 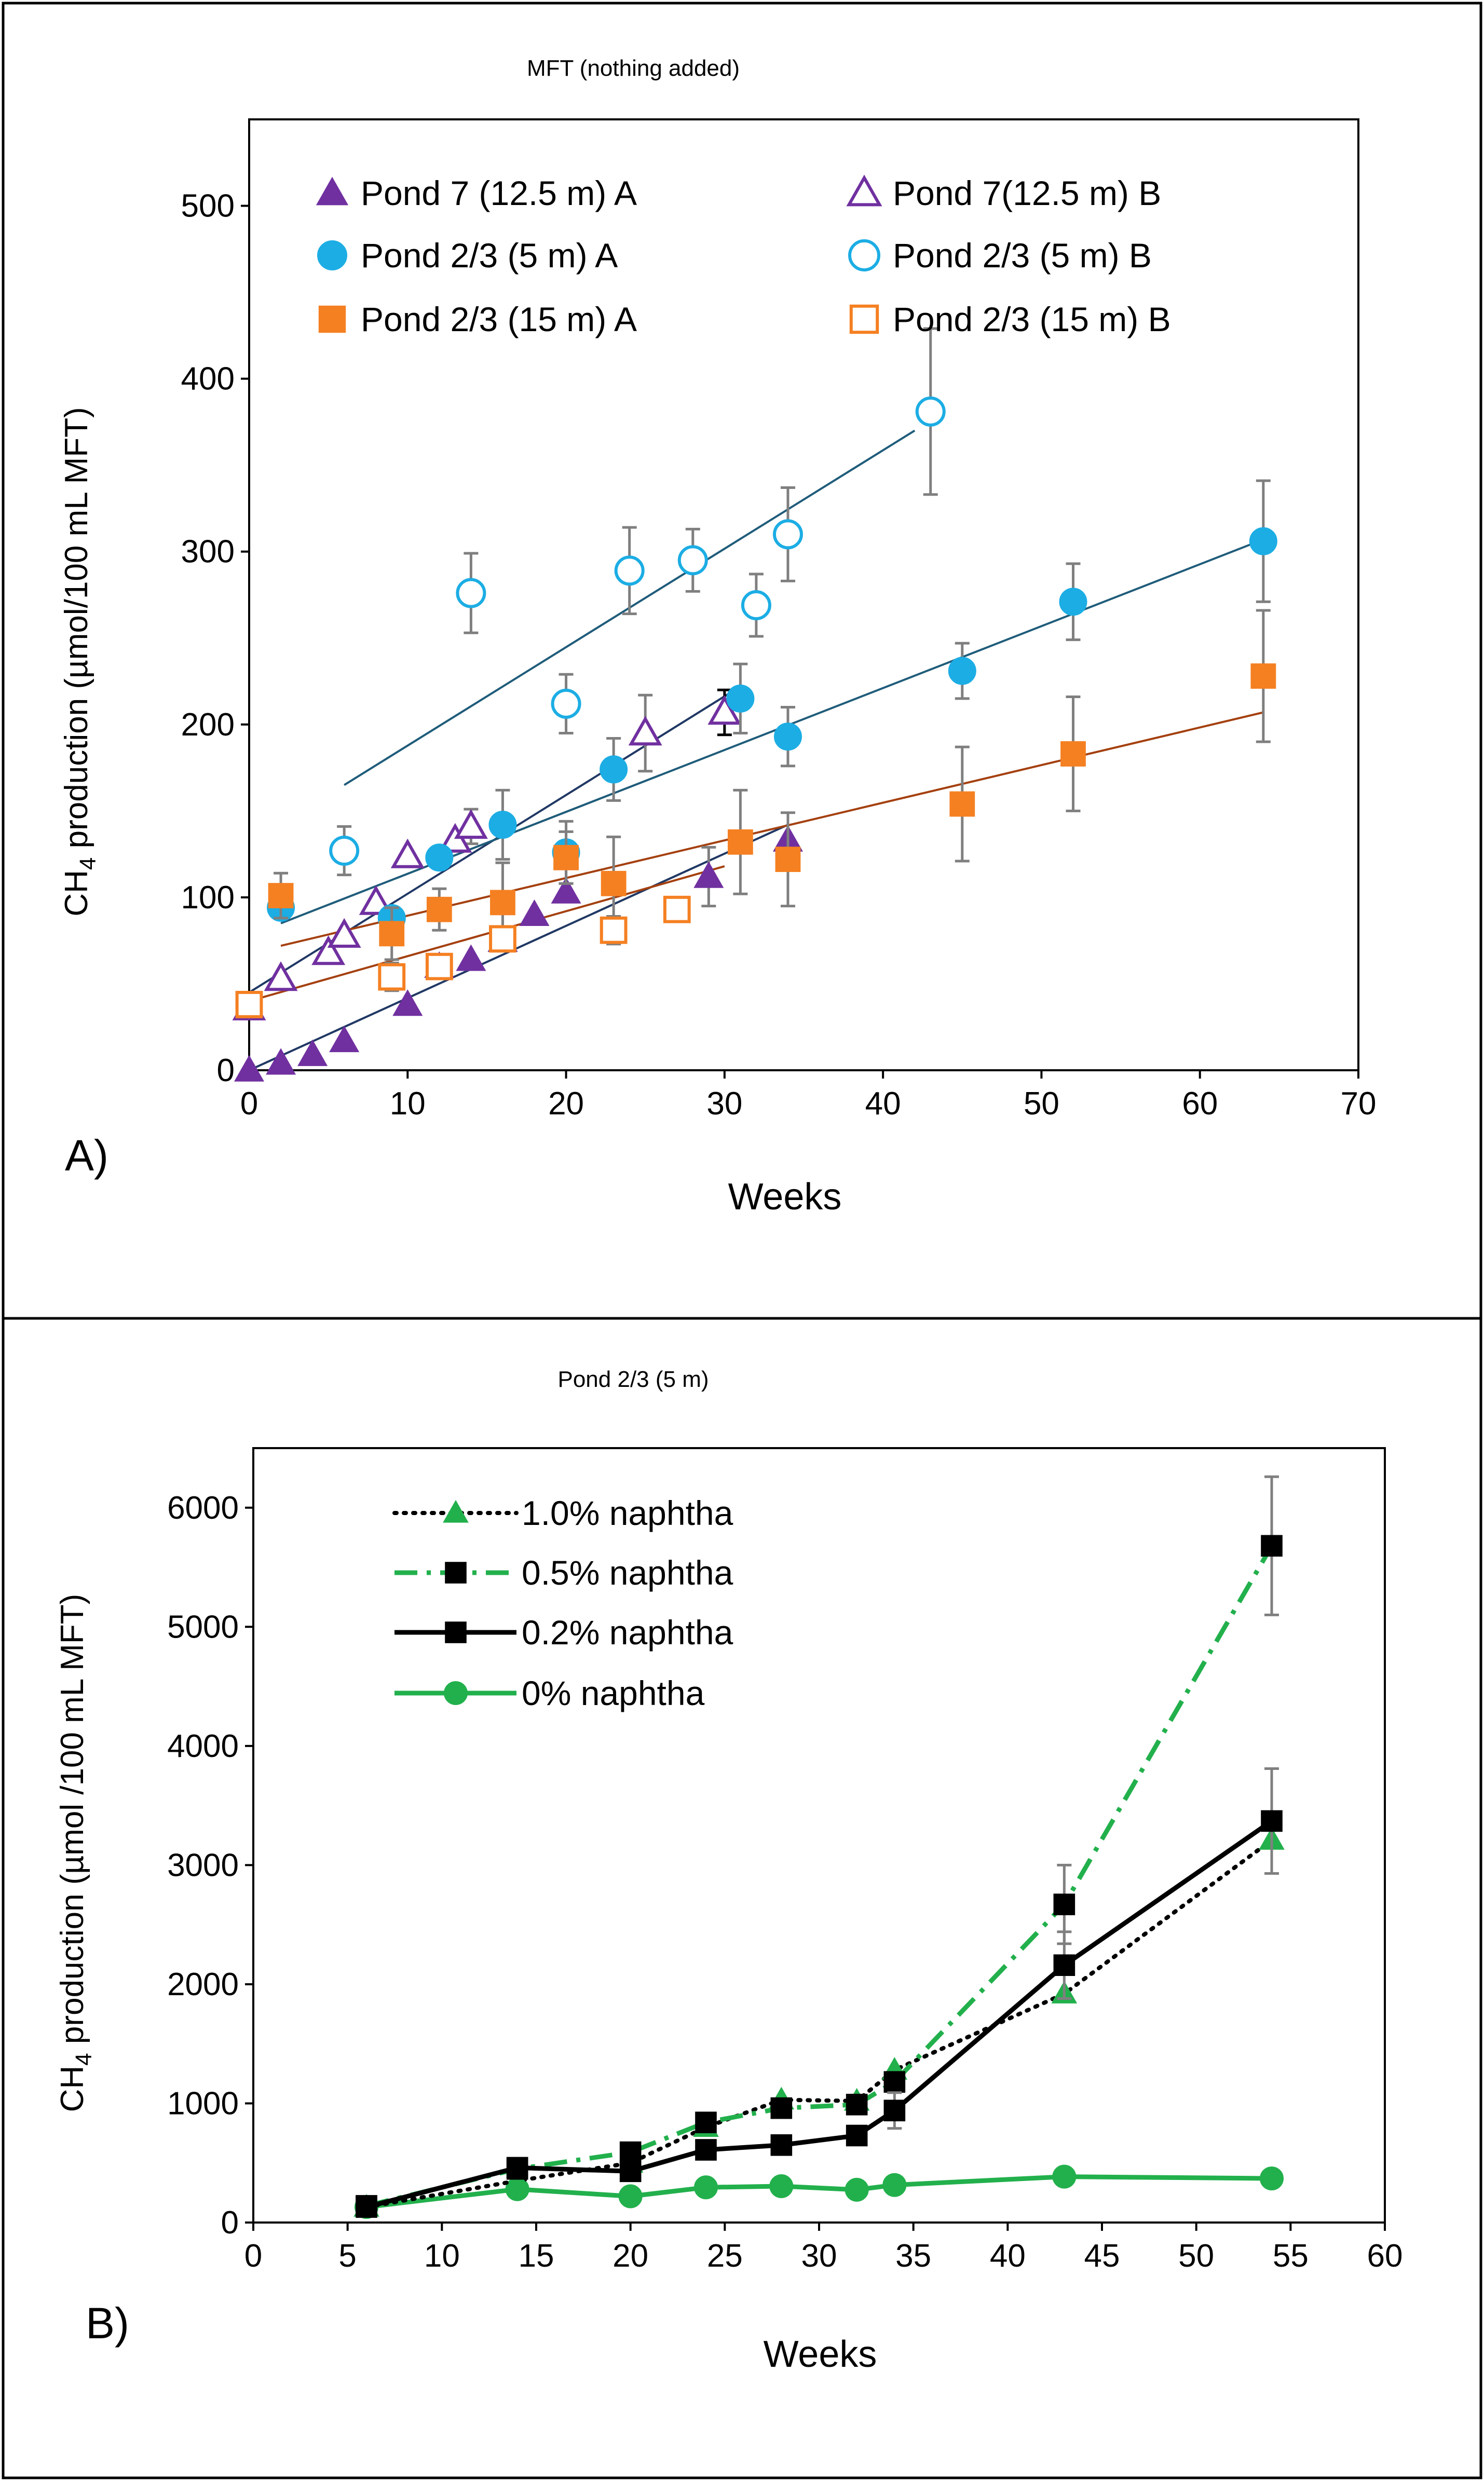 What do you see at coordinates (883, 1104) in the screenshot?
I see `panel-a-x-tick-label: 40` at bounding box center [883, 1104].